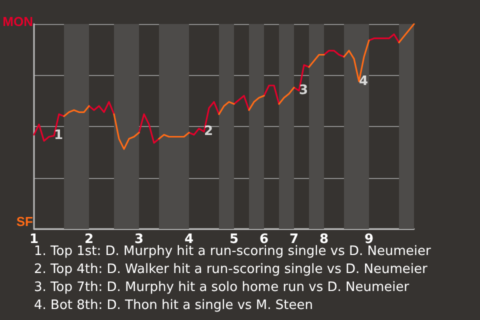  What do you see at coordinates (18, 21) in the screenshot?
I see `text: MON` at bounding box center [18, 21].